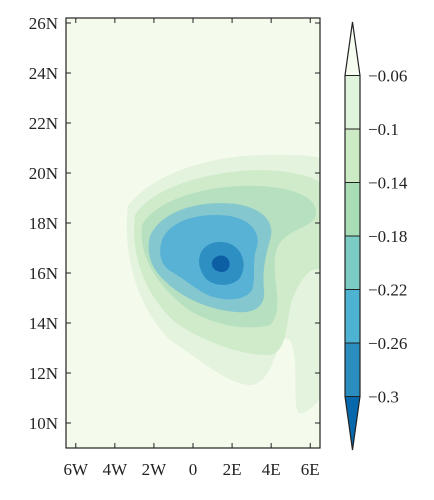 This screenshot has height=500, width=434. What do you see at coordinates (388, 183) in the screenshot?
I see `colorbar-label: −0.14` at bounding box center [388, 183].